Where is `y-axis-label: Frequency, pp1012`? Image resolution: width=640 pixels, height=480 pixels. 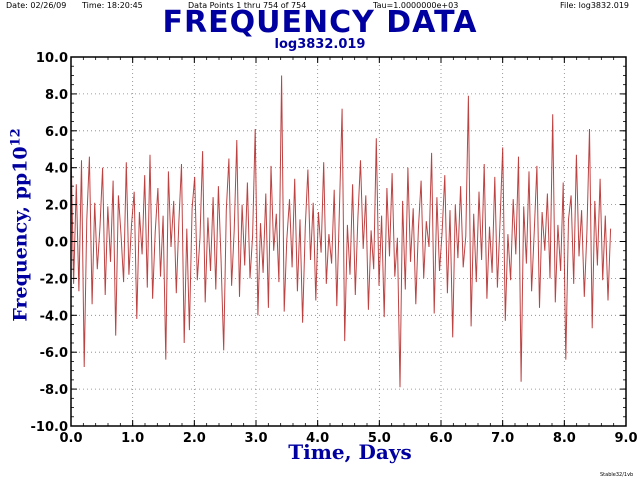 y-axis-label: Frequency, pp1012 is located at coordinates (20, 225).